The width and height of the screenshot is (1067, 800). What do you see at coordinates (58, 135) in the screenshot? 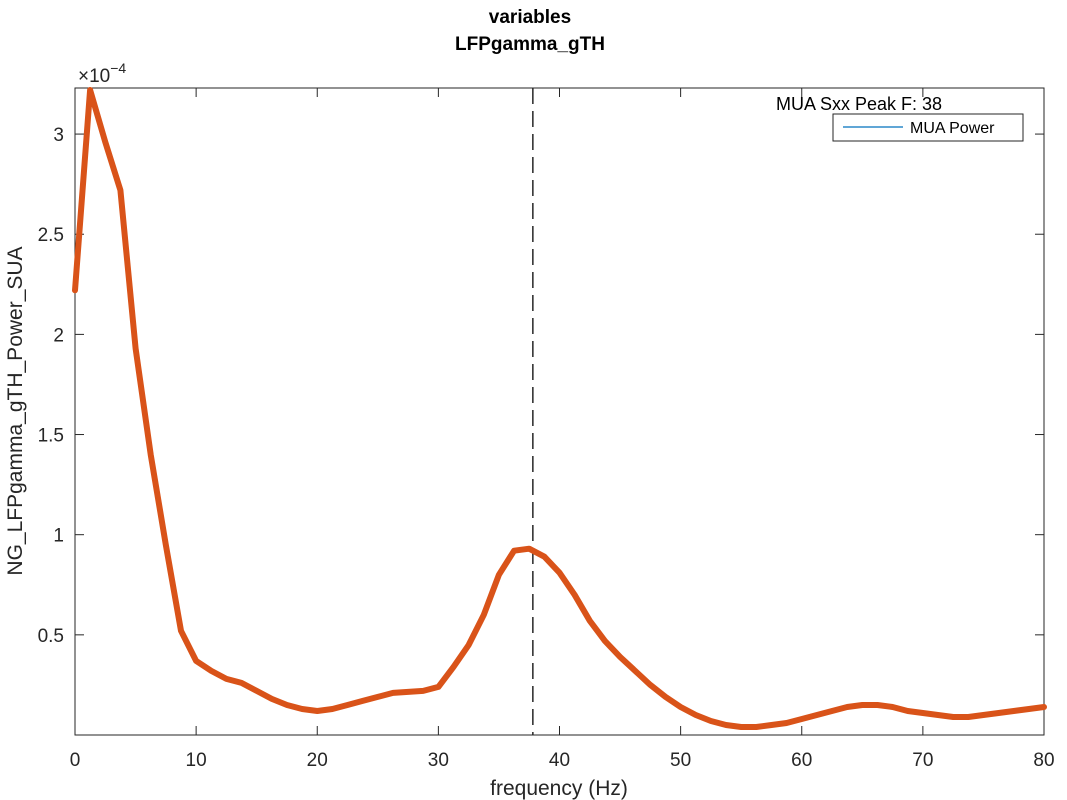
I see `y-tick-label: 3` at bounding box center [58, 135].